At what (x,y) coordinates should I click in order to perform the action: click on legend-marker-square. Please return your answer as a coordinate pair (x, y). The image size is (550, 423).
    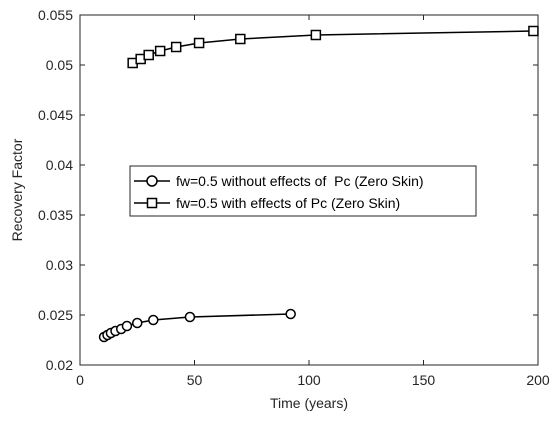
    Looking at the image, I should click on (152, 203).